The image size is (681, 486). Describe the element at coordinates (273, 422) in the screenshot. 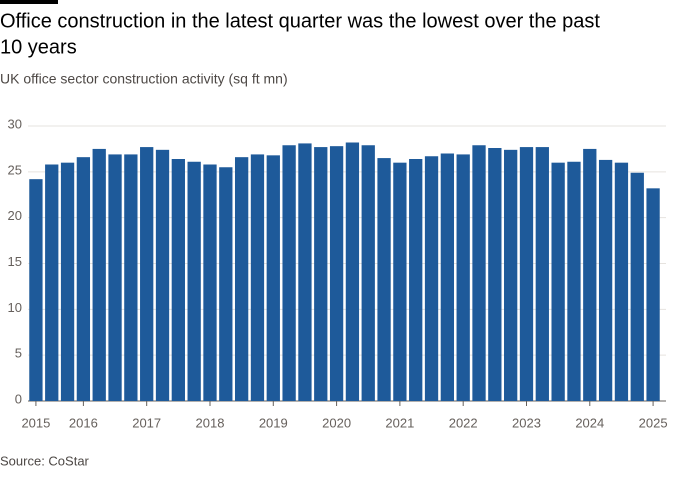

I see `x-tick-label: 2019` at that location.